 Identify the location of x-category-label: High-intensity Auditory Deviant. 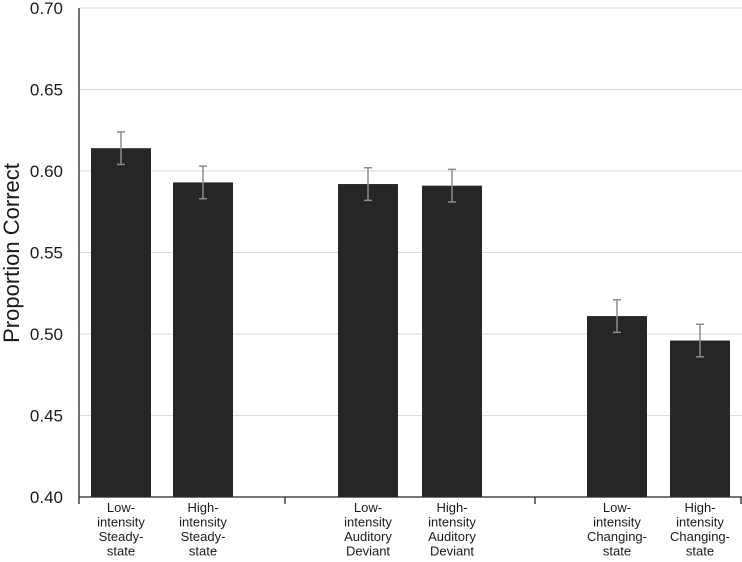
(452, 529).